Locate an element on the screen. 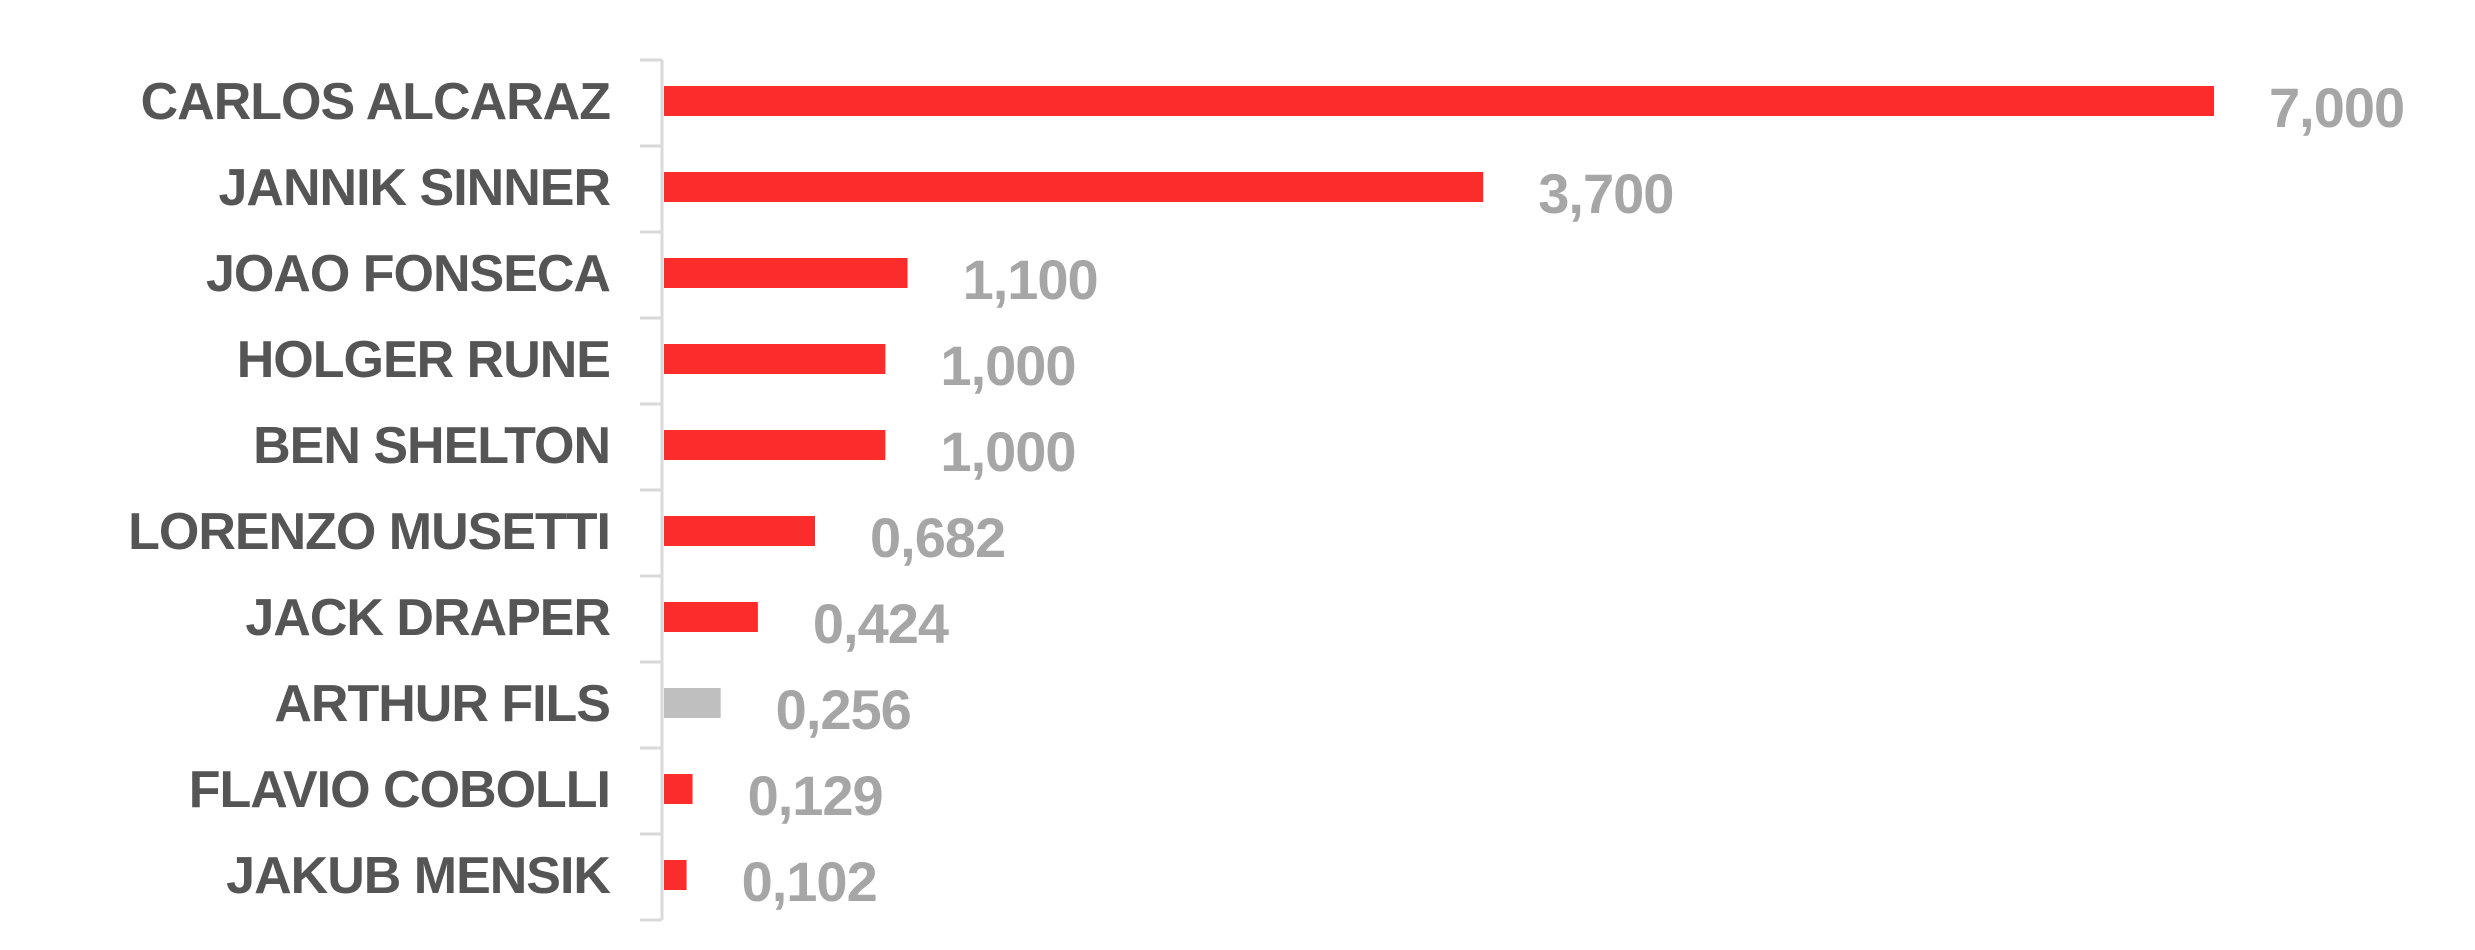 The width and height of the screenshot is (2475, 950). bar-holger-rune is located at coordinates (775, 359).